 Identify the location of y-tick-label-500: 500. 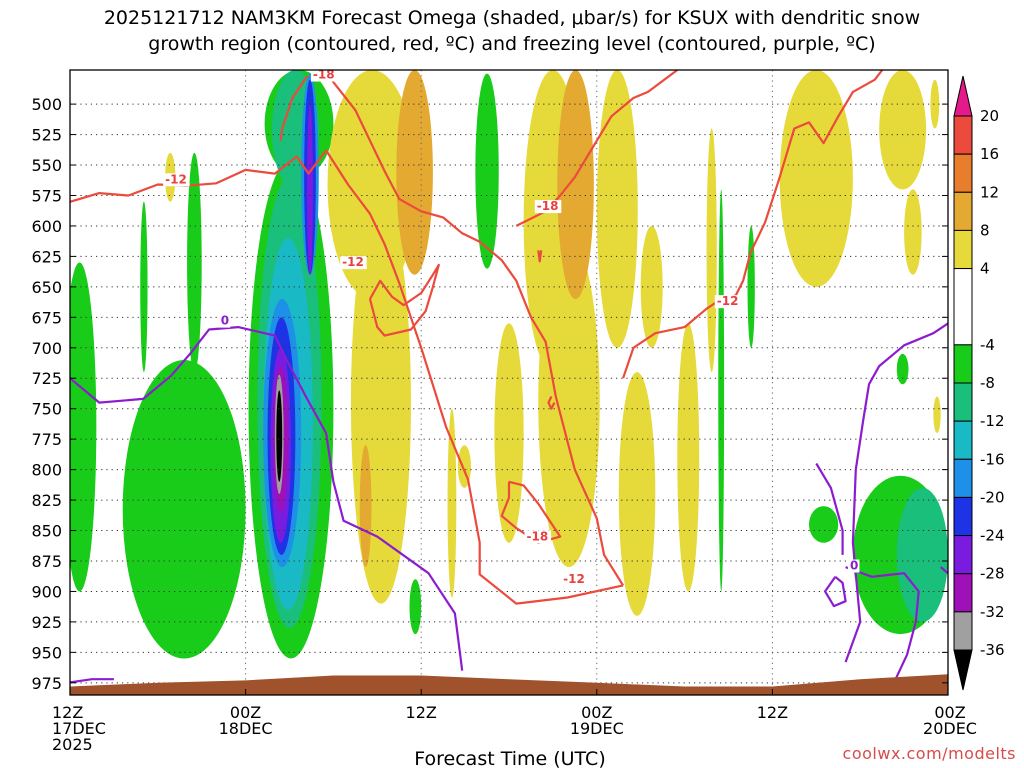
(46, 104).